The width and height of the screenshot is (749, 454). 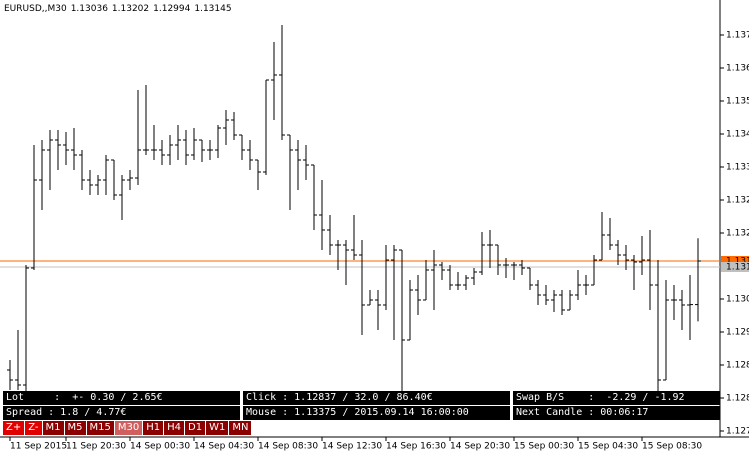 What do you see at coordinates (376, 413) in the screenshot?
I see `panel-cell: Mouse : 1.13375 / 2015.09.14 16:00:00` at bounding box center [376, 413].